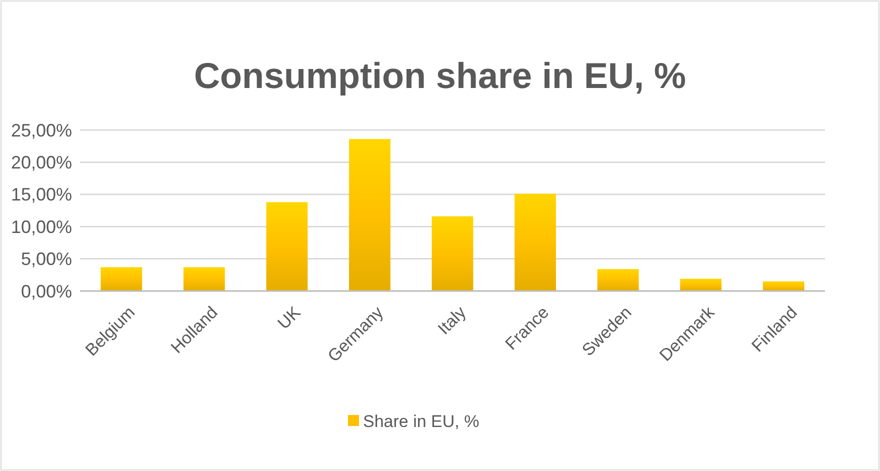 The image size is (880, 471). What do you see at coordinates (421, 421) in the screenshot?
I see `legend-label: Share in EU, %` at bounding box center [421, 421].